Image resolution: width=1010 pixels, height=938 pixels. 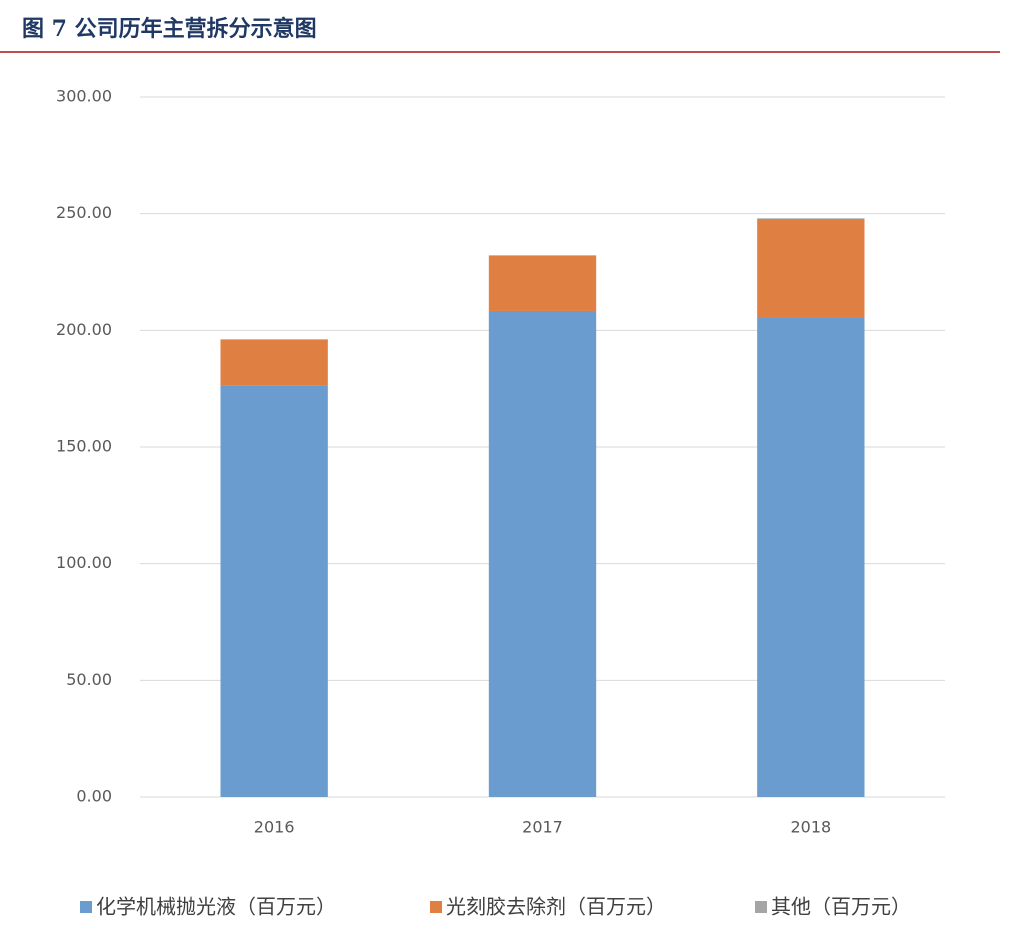 I want to click on y-tick-label: 250.00, so click(x=84, y=212).